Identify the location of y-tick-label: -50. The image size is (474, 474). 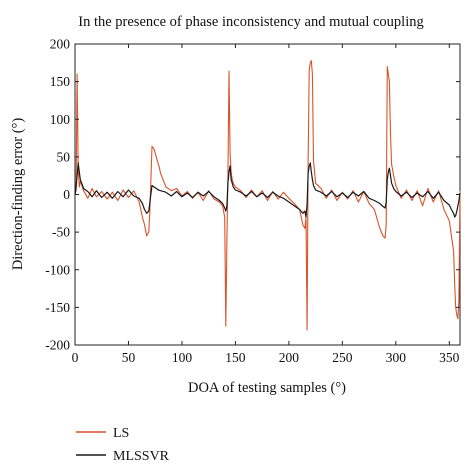
(61, 232).